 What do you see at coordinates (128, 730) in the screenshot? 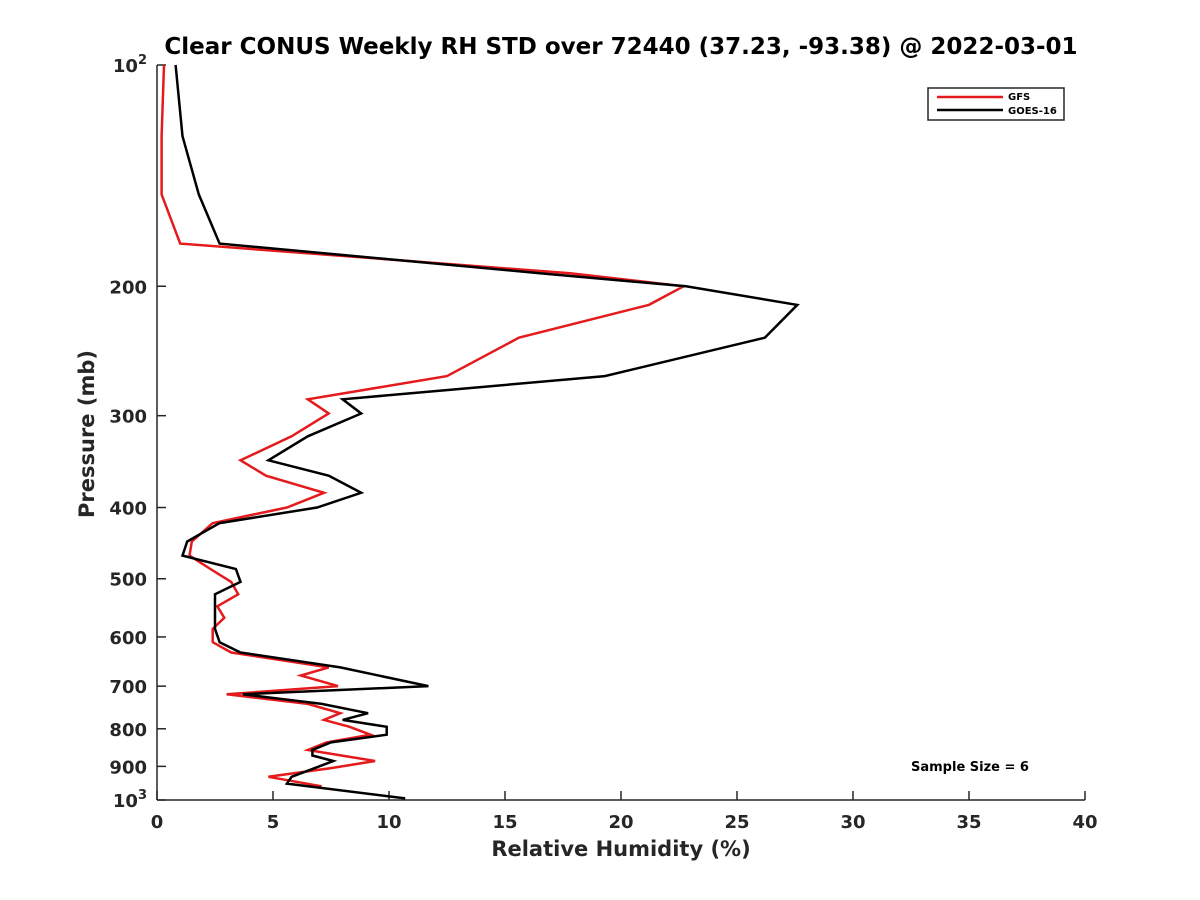
I see `y-tick-label: 800` at bounding box center [128, 730].